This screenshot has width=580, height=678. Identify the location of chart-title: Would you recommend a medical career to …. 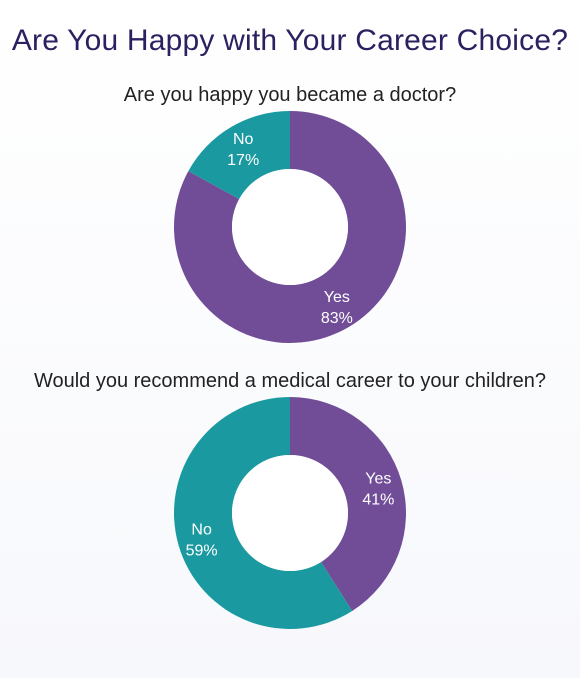
(290, 381).